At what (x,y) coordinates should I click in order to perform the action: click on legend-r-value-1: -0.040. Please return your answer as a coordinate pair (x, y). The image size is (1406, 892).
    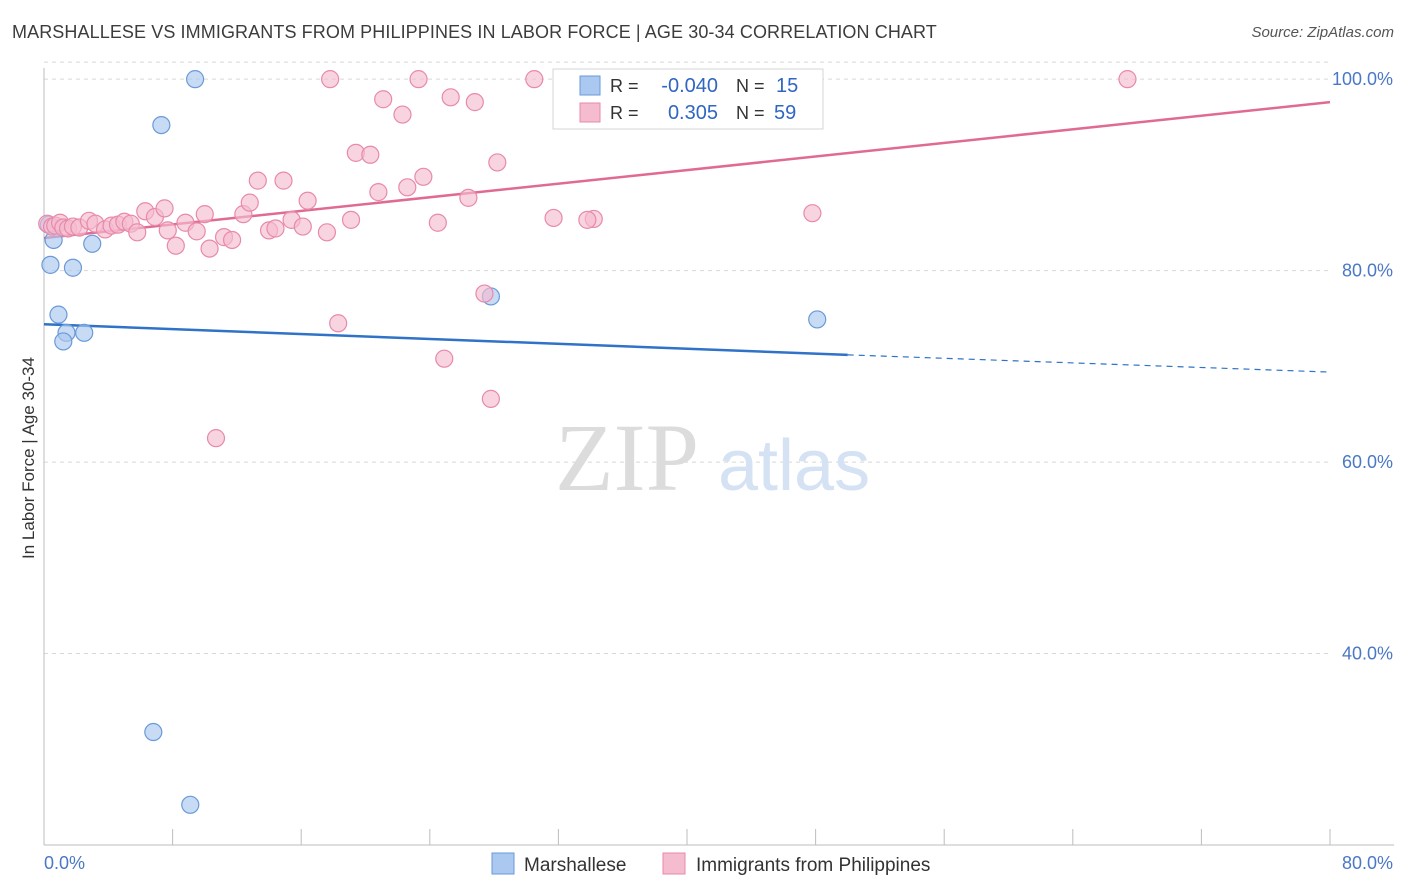
    Looking at the image, I should click on (689, 86).